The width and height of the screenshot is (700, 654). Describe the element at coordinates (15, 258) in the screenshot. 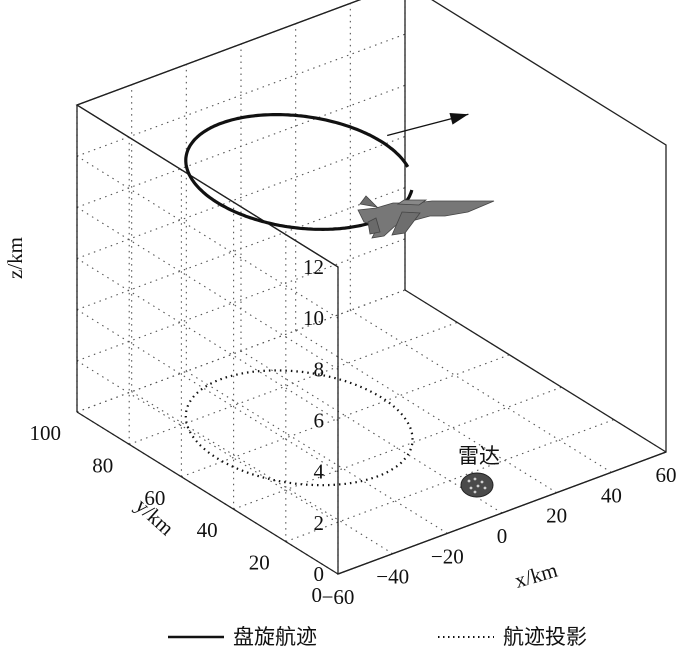

I see `z-axis-label: z/km` at that location.